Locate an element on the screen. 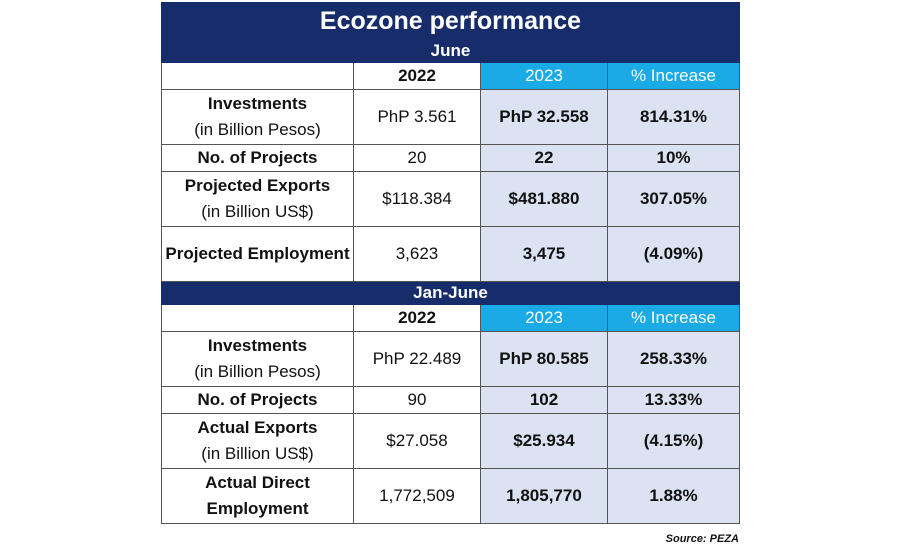 This screenshot has height=549, width=900. percent-increase: 10% is located at coordinates (673, 158).